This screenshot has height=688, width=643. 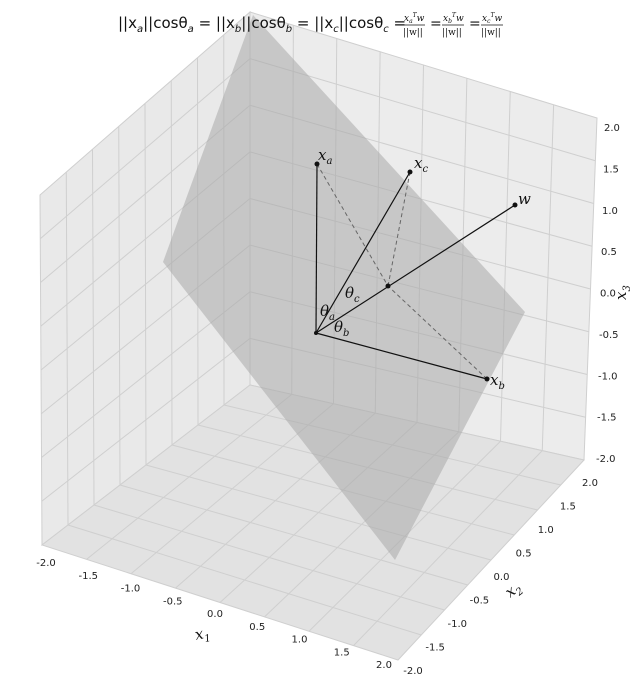 I want to click on x-tick-label: -1.0, so click(x=131, y=589).